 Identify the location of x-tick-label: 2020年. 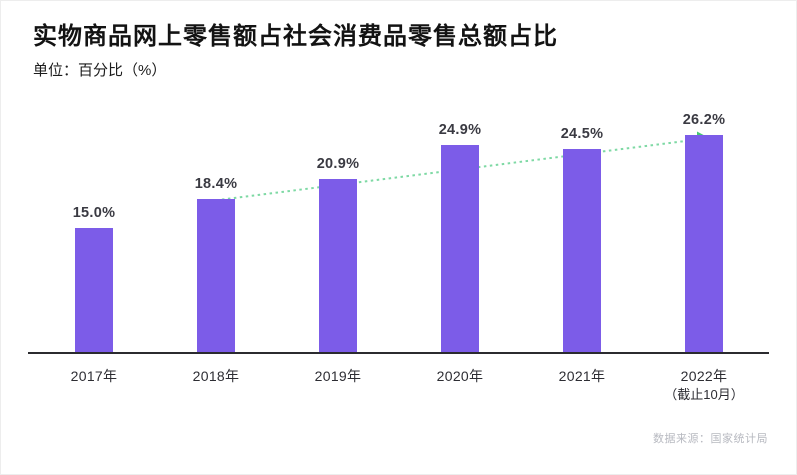
(460, 376).